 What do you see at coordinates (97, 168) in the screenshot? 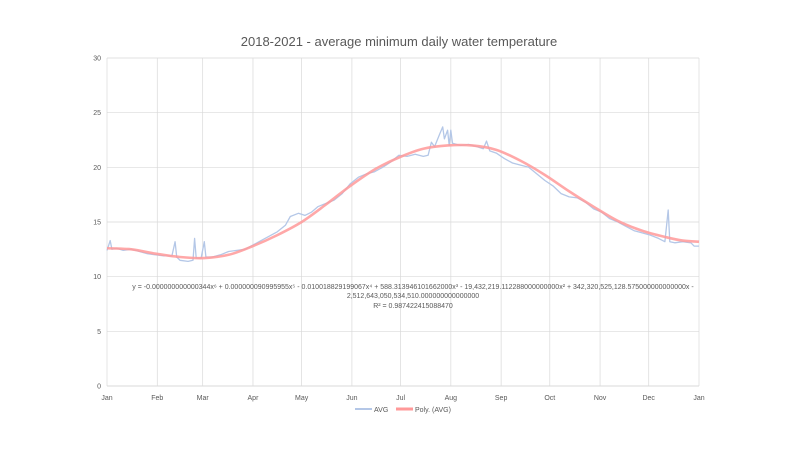
I see `y-tick-label: 20` at bounding box center [97, 168].